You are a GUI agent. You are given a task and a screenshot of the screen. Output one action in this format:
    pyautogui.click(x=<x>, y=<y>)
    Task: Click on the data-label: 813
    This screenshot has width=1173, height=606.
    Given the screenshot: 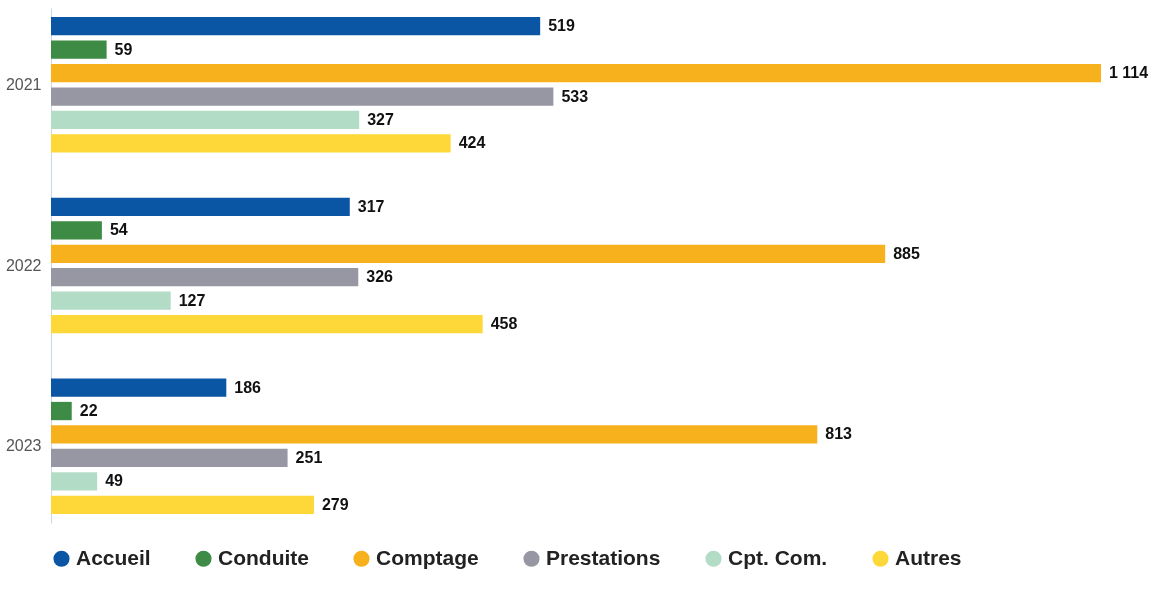 What is the action you would take?
    pyautogui.click(x=839, y=434)
    